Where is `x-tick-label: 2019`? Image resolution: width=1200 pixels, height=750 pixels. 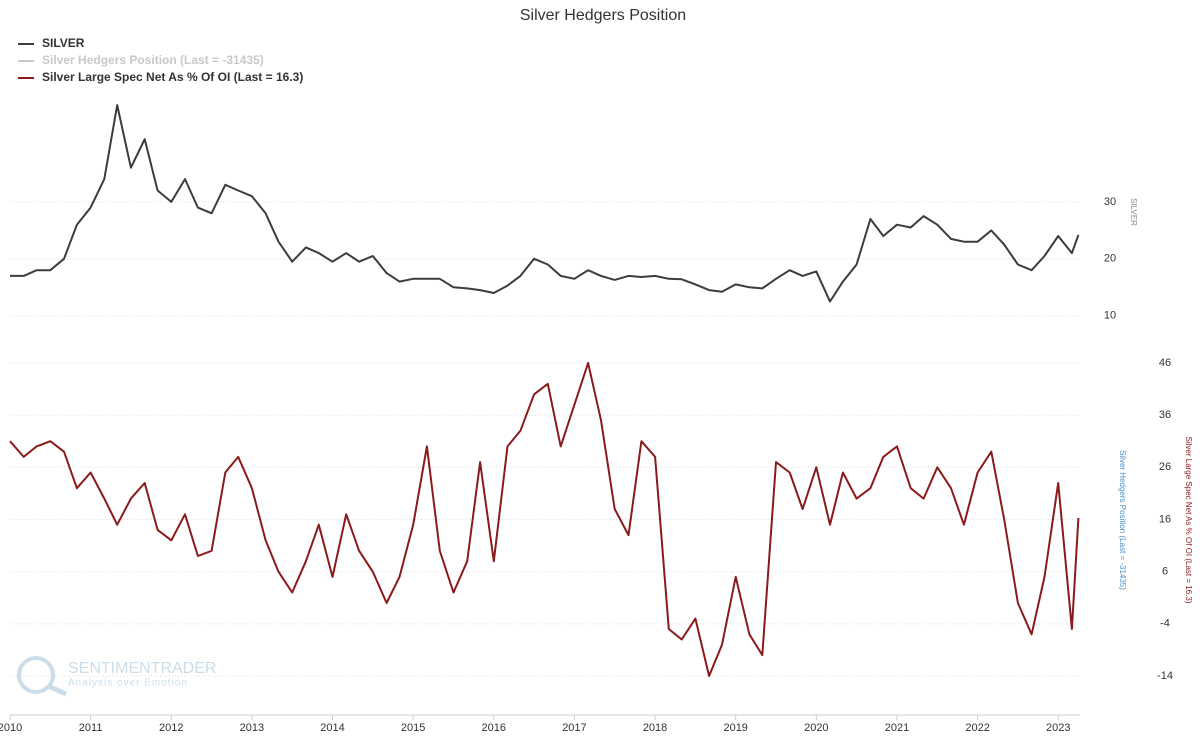 x-tick-label: 2019 is located at coordinates (735, 728).